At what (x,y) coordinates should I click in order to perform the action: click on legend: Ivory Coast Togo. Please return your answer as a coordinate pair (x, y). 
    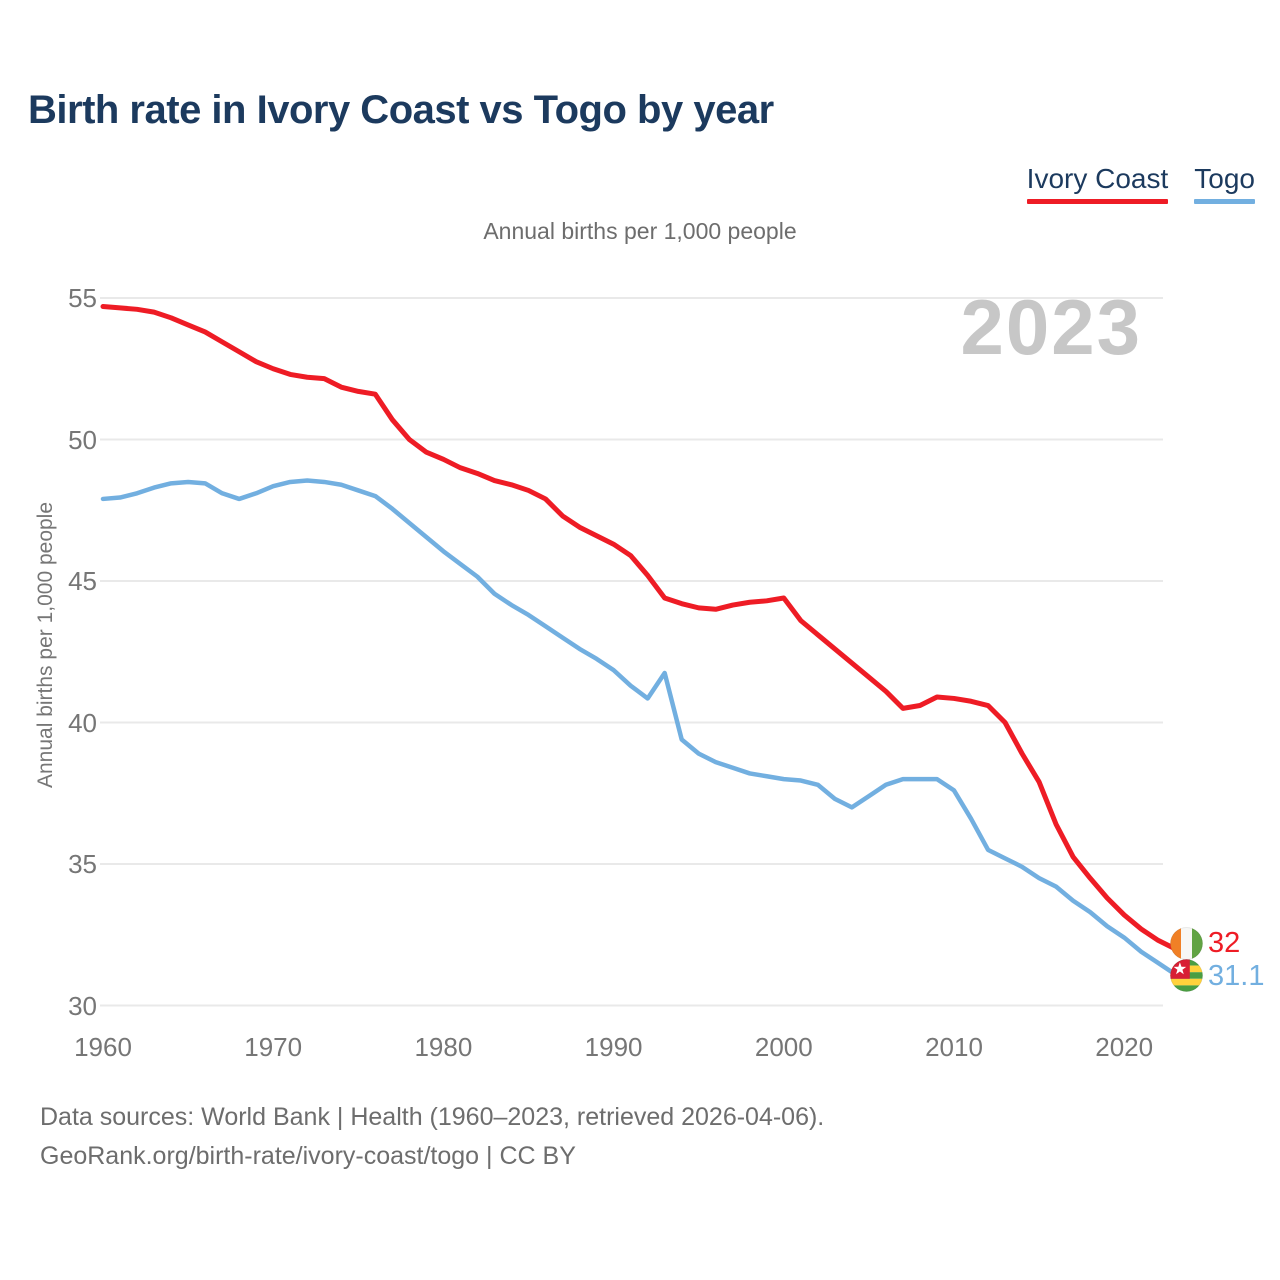
    Looking at the image, I should click on (1140, 183).